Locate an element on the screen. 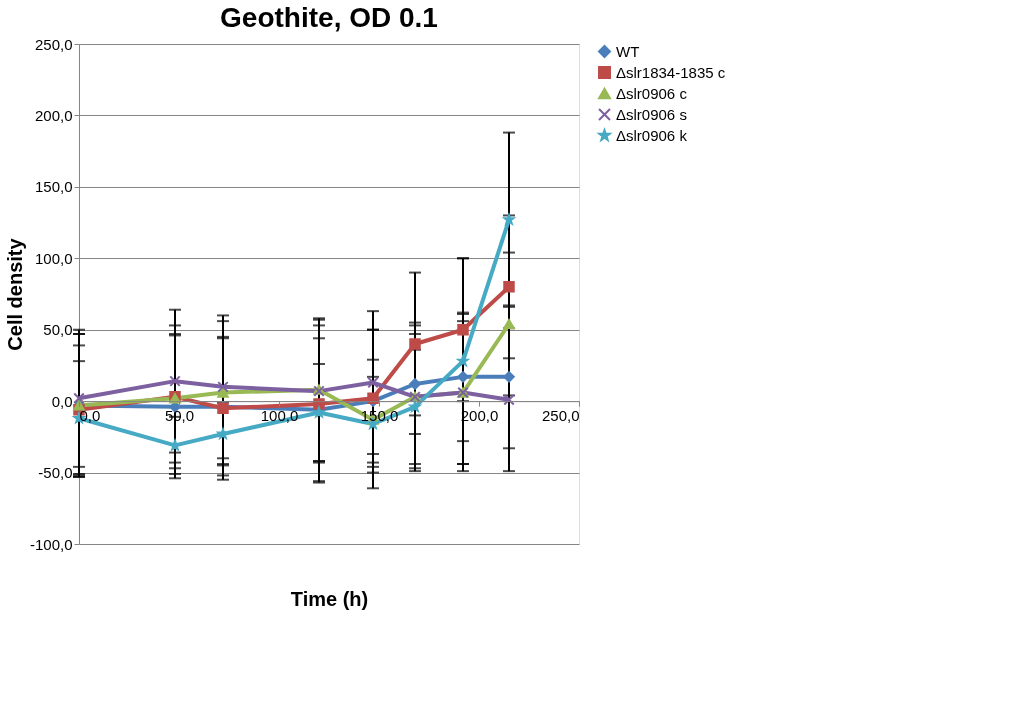 The width and height of the screenshot is (1034, 724). legend-label: Δslr0906 s is located at coordinates (651, 114).